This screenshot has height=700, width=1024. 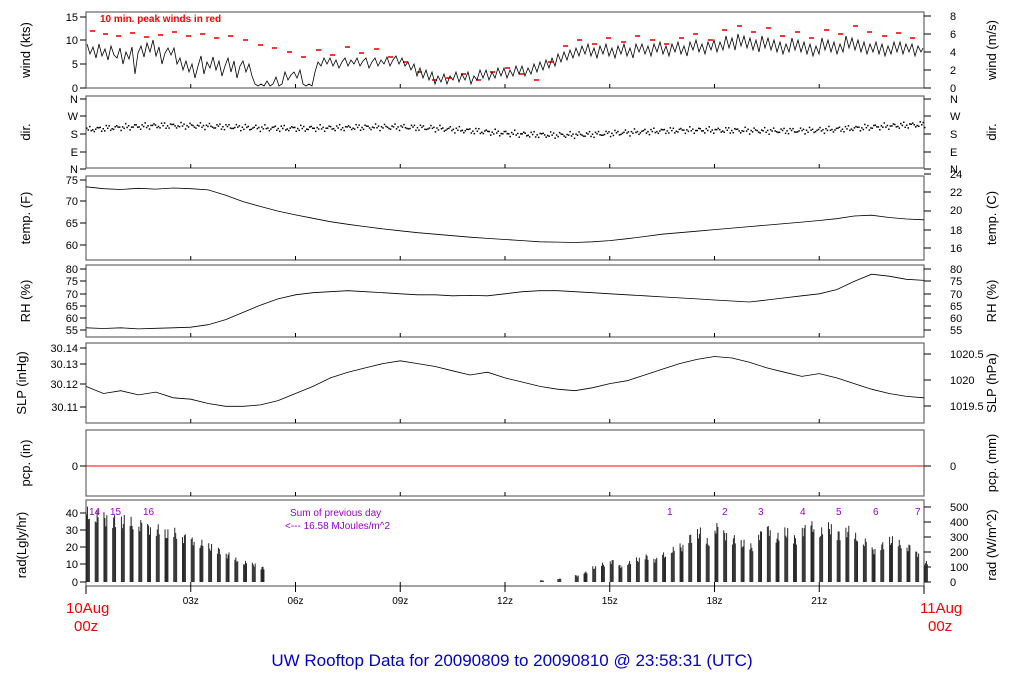 What do you see at coordinates (72, 548) in the screenshot?
I see `rad-tick-left-2: 20` at bounding box center [72, 548].